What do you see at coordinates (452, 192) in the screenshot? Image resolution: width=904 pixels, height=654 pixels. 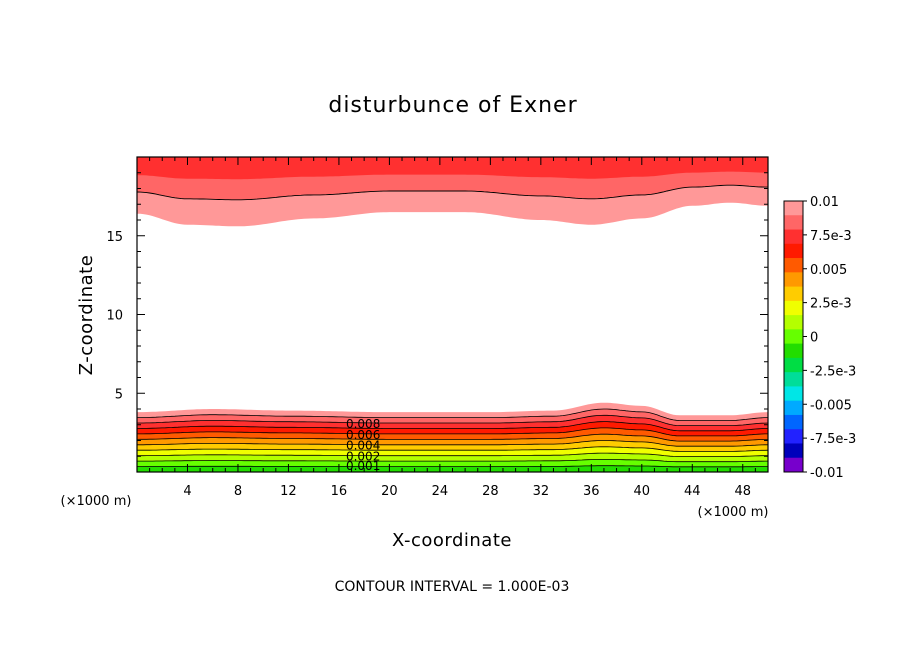 I see `upper-contour-line` at bounding box center [452, 192].